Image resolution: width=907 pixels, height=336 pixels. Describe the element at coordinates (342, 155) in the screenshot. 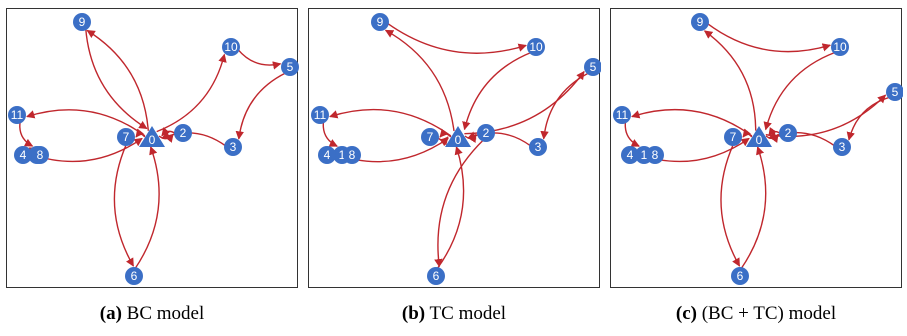

I see `node-label-1: 1` at that location.